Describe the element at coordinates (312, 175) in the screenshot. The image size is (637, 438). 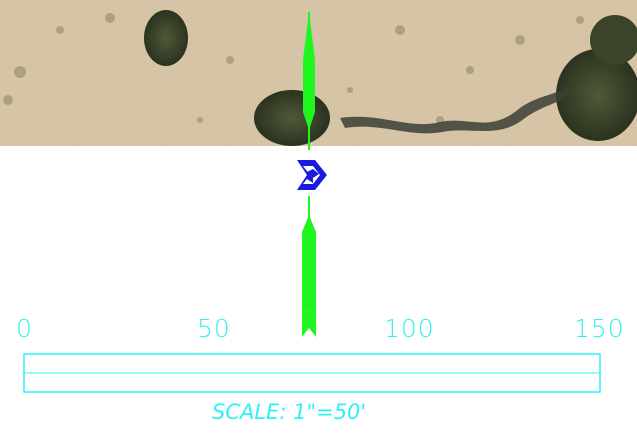
I see `blue-cube-marker-icon` at that location.